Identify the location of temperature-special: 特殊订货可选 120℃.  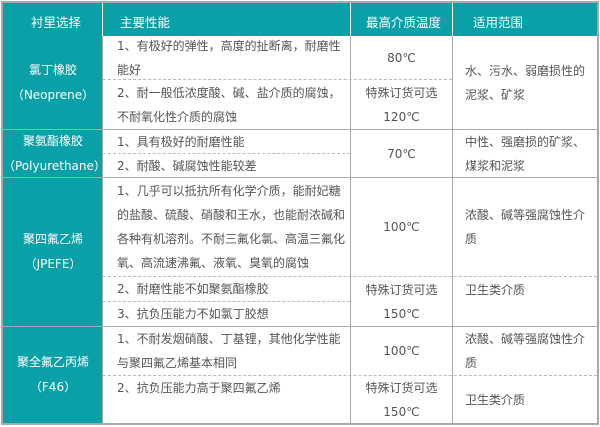
(401, 104).